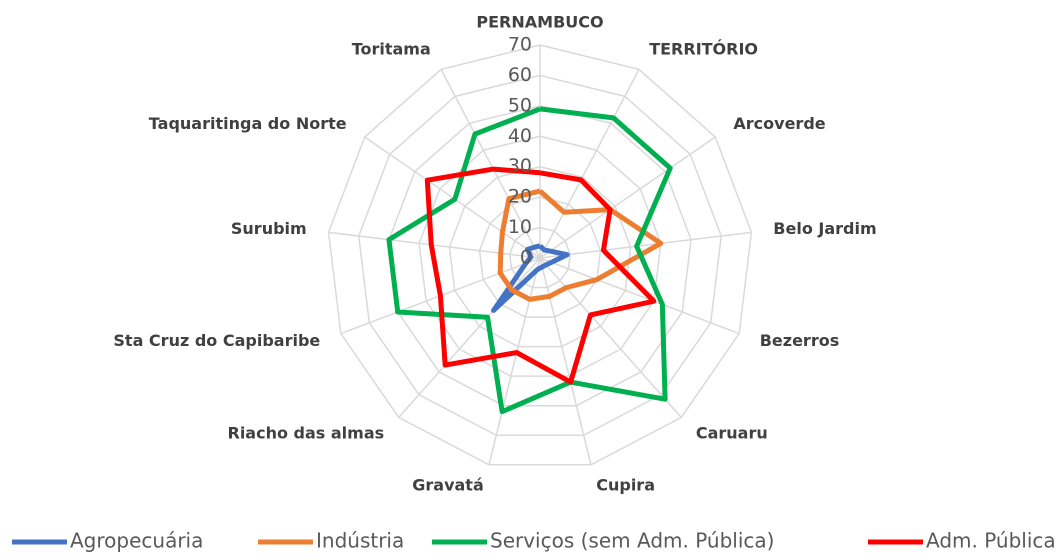  I want to click on category-label: Toritama, so click(391, 48).